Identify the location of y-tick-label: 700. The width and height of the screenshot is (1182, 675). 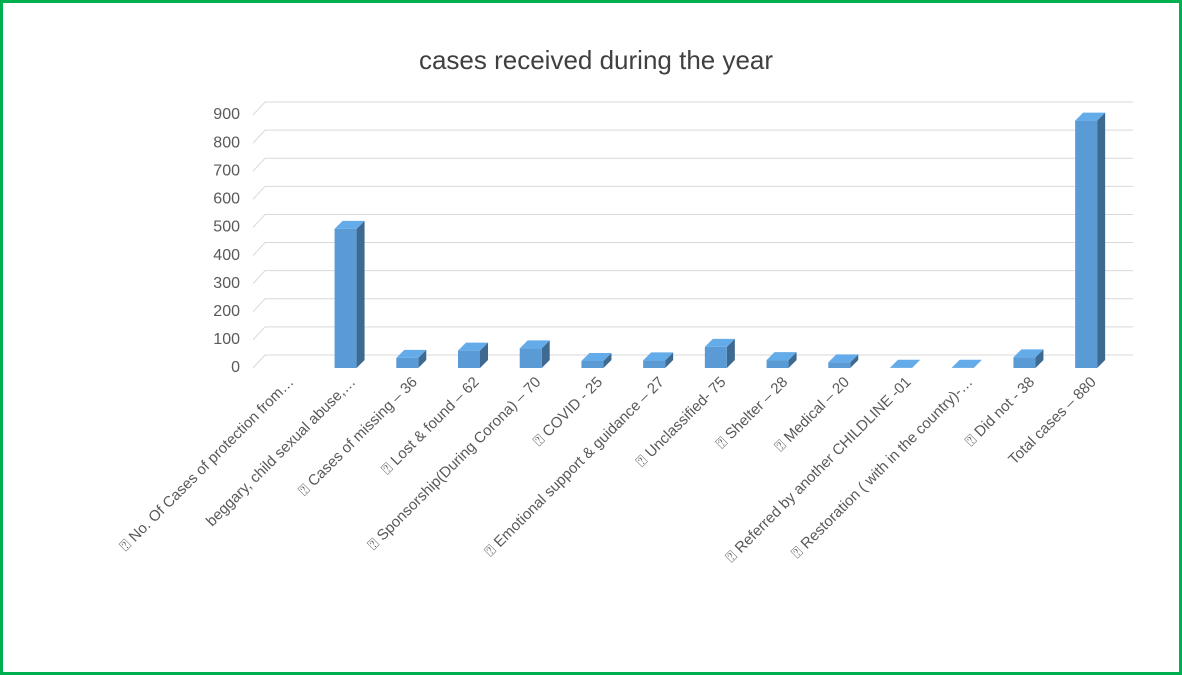
(226, 170).